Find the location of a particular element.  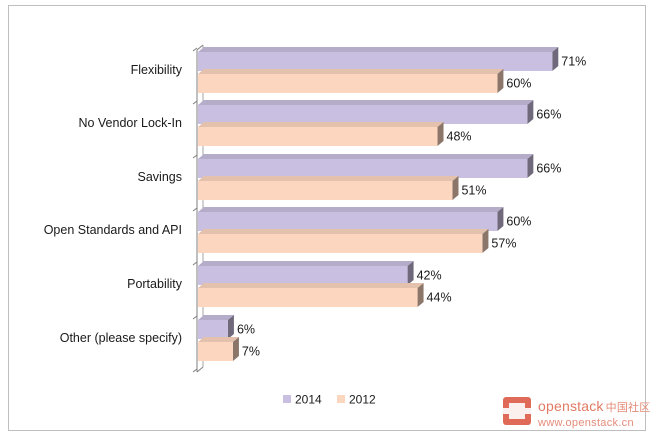

legend-label-2012: 2012 is located at coordinates (362, 400).